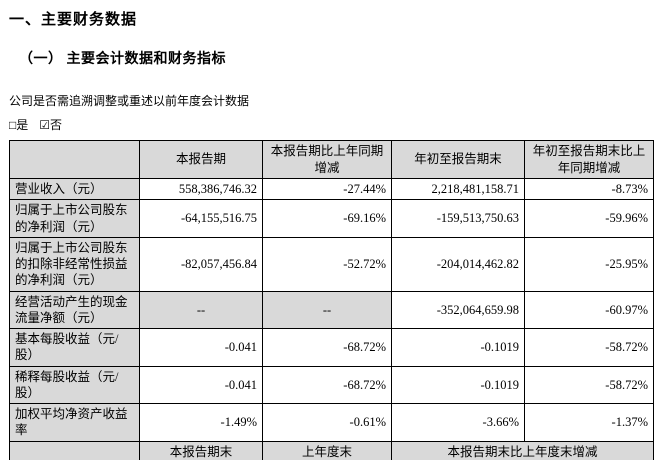  Describe the element at coordinates (327, 159) in the screenshot. I see `col-header-period-yoy-change: 本报告期比上年同期增减` at that location.